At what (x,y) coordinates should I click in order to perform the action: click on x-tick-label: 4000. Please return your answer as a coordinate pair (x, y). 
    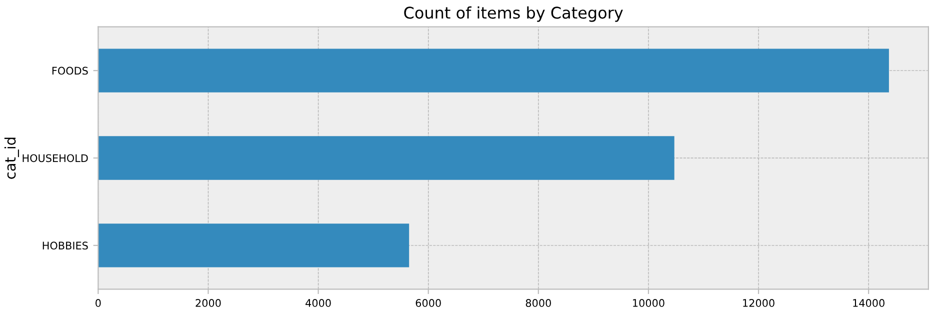
    Looking at the image, I should click on (318, 303).